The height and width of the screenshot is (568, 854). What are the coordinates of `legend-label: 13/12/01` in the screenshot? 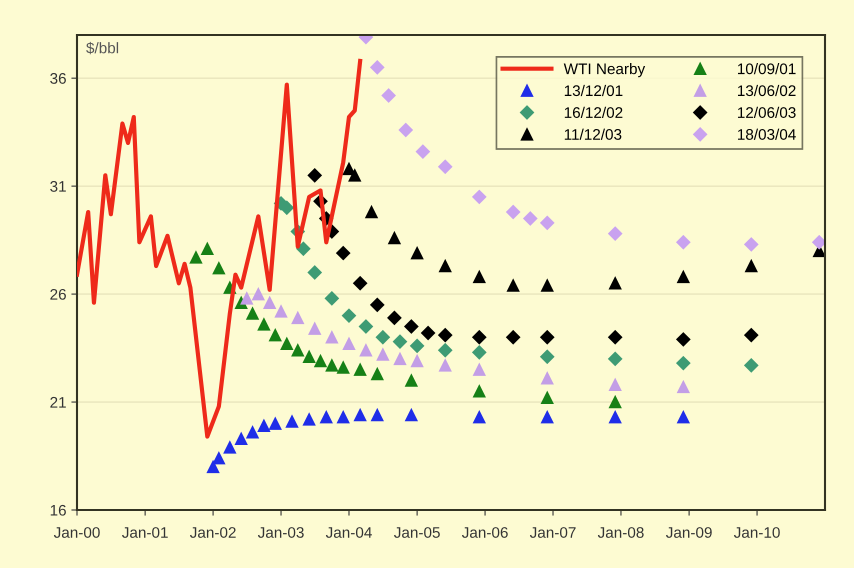 It's located at (593, 90).